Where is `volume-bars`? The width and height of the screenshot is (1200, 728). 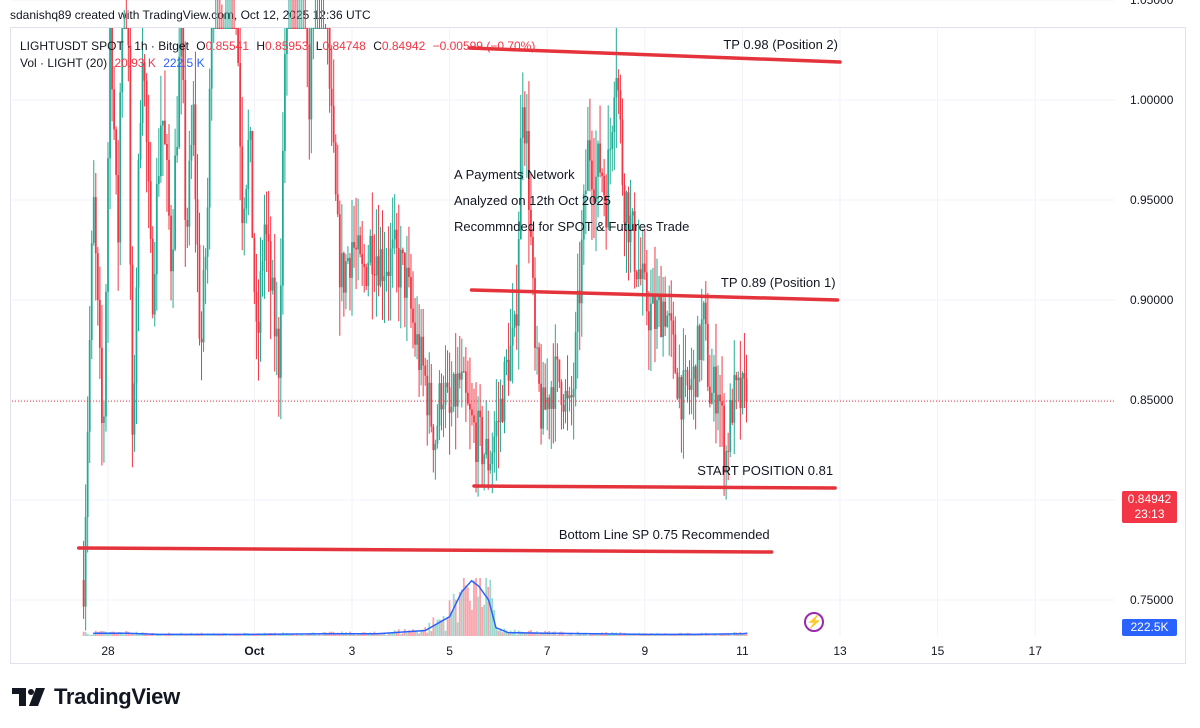
volume-bars is located at coordinates (415, 607).